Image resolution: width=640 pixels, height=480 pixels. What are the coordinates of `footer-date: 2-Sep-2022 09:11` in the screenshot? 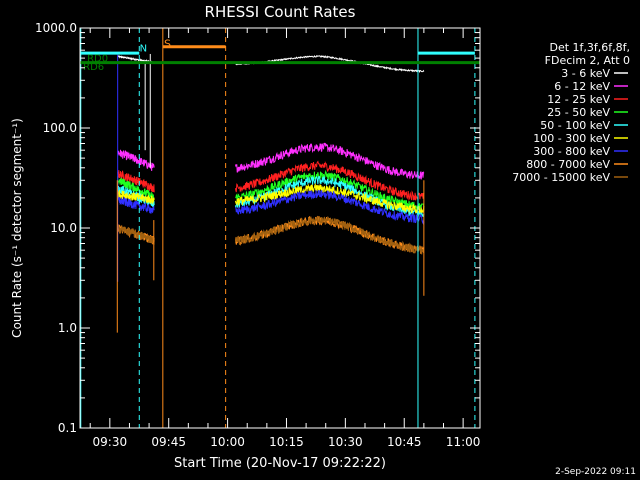 It's located at (595, 472).